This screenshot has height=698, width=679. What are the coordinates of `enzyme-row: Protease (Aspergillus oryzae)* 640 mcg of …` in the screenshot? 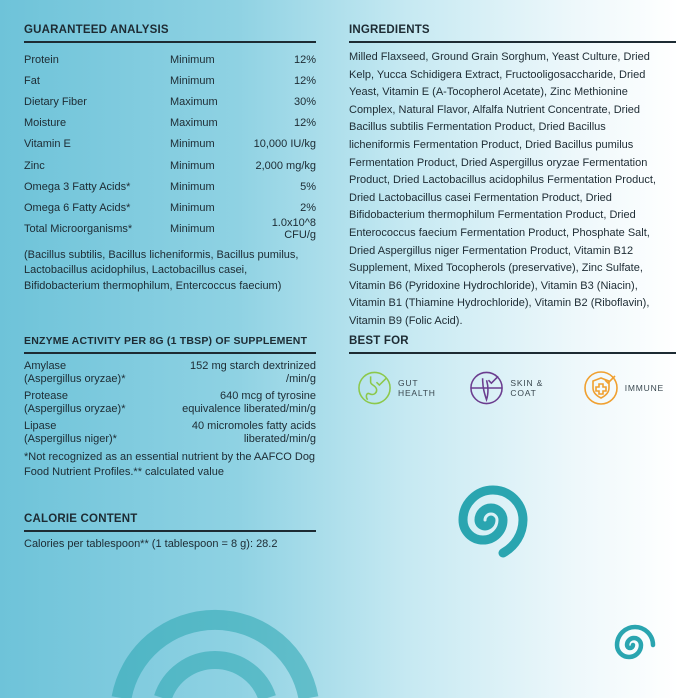 It's located at (170, 403).